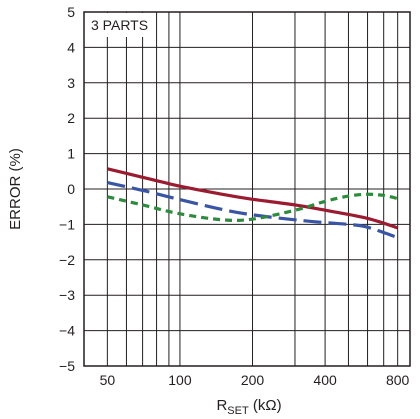 This screenshot has height=419, width=420. I want to click on y-tick-label: −4, so click(67, 331).